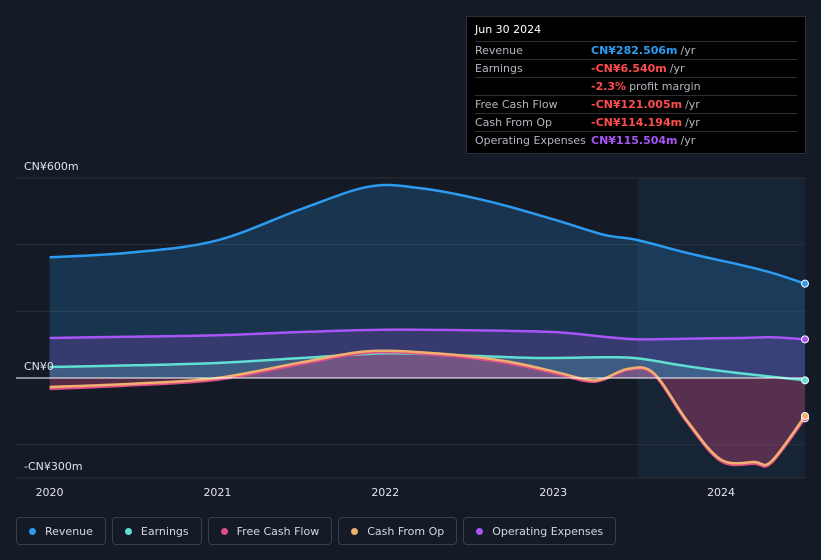 Image resolution: width=821 pixels, height=560 pixels. I want to click on tooltip-row: Operating Expenses CN¥115.504m/yr, so click(636, 140).